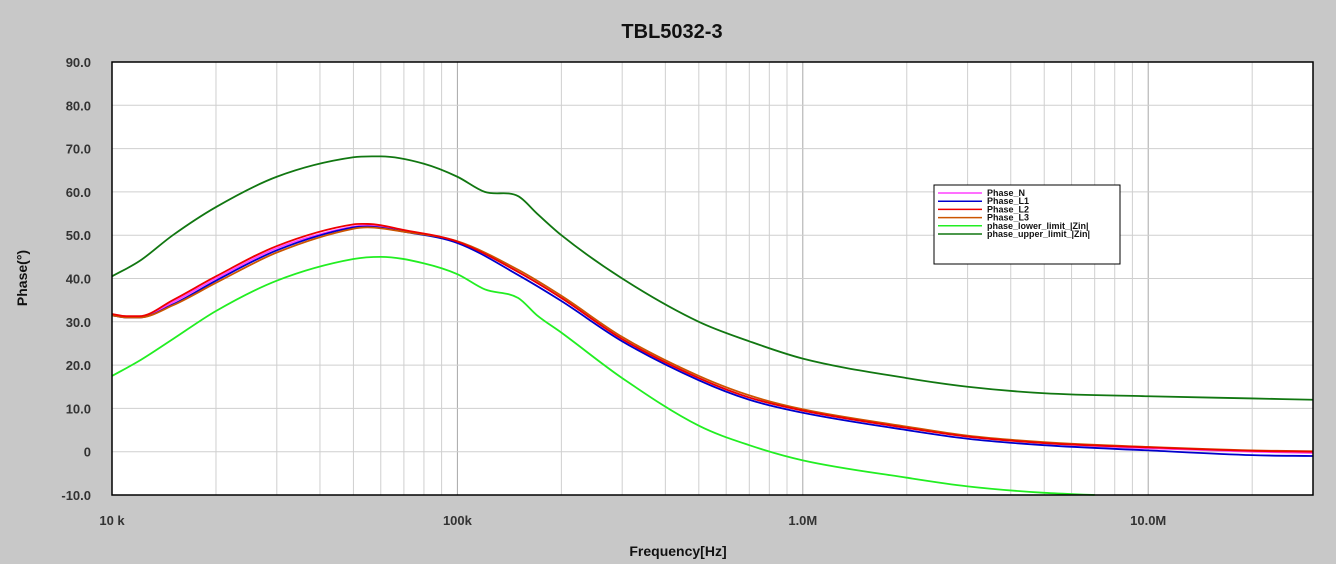 This screenshot has width=1336, height=564. Describe the element at coordinates (1038, 234) in the screenshot. I see `legend-label: phase_upper_limit_|Zin|` at that location.